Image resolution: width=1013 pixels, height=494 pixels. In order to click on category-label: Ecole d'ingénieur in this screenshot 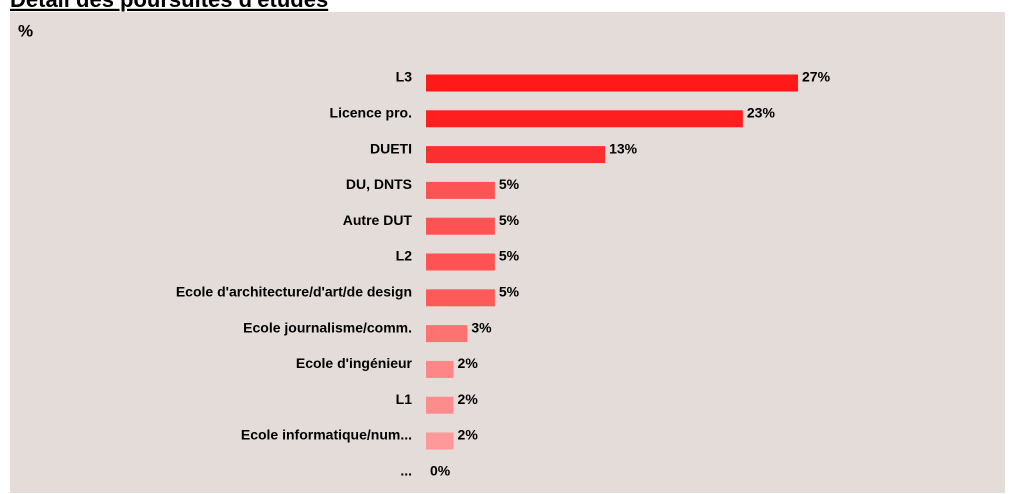, I will do `click(354, 363)`.